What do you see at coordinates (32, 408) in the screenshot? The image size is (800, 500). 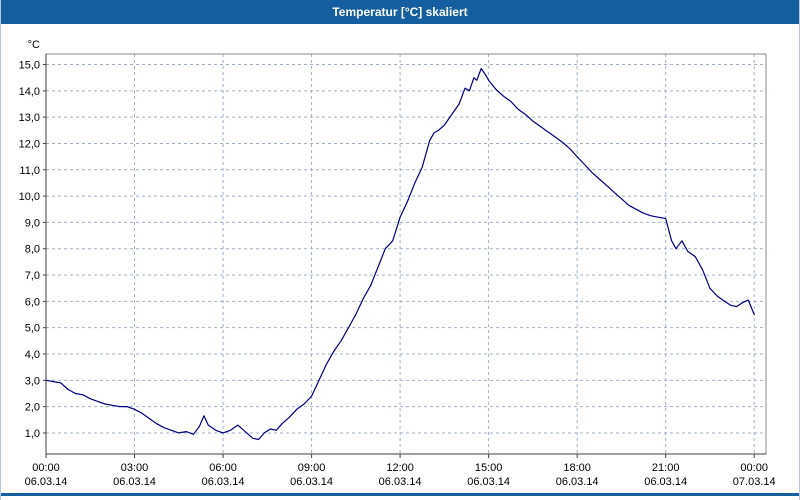 I see `y-tick-label: 2,0` at bounding box center [32, 408].